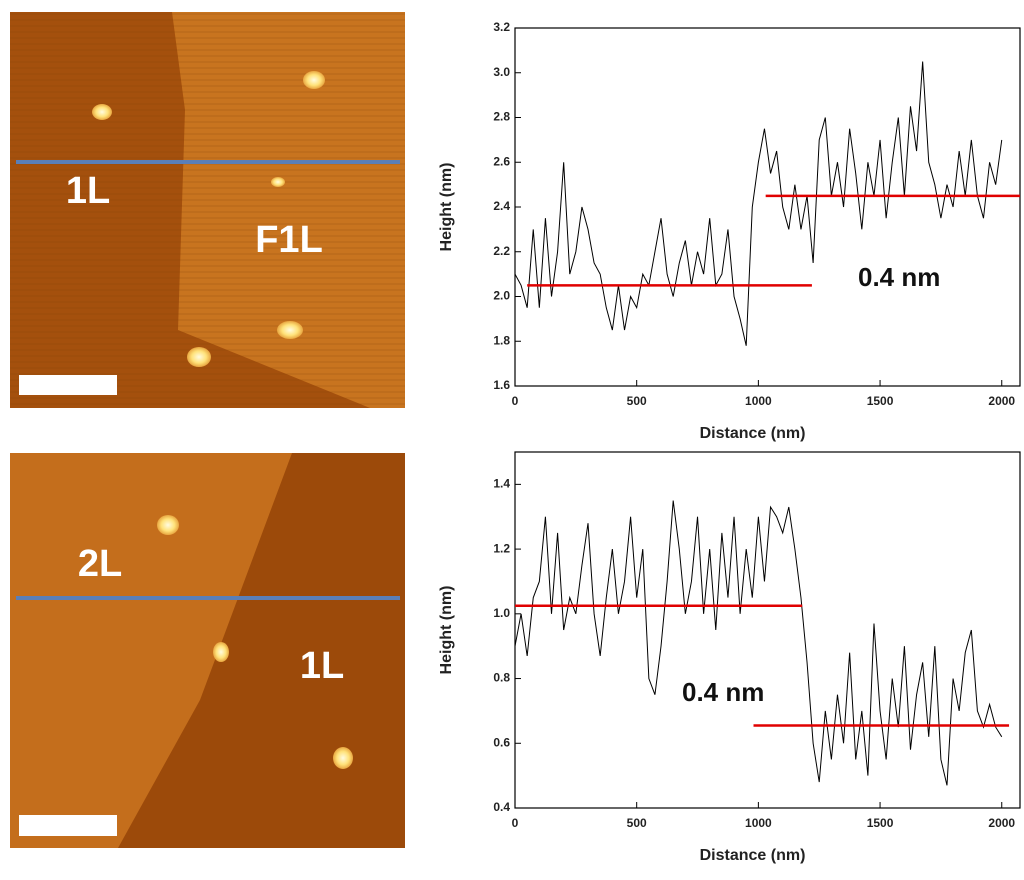 The height and width of the screenshot is (880, 1024). What do you see at coordinates (501, 72) in the screenshot?
I see `y-tick-label: 3.0` at bounding box center [501, 72].